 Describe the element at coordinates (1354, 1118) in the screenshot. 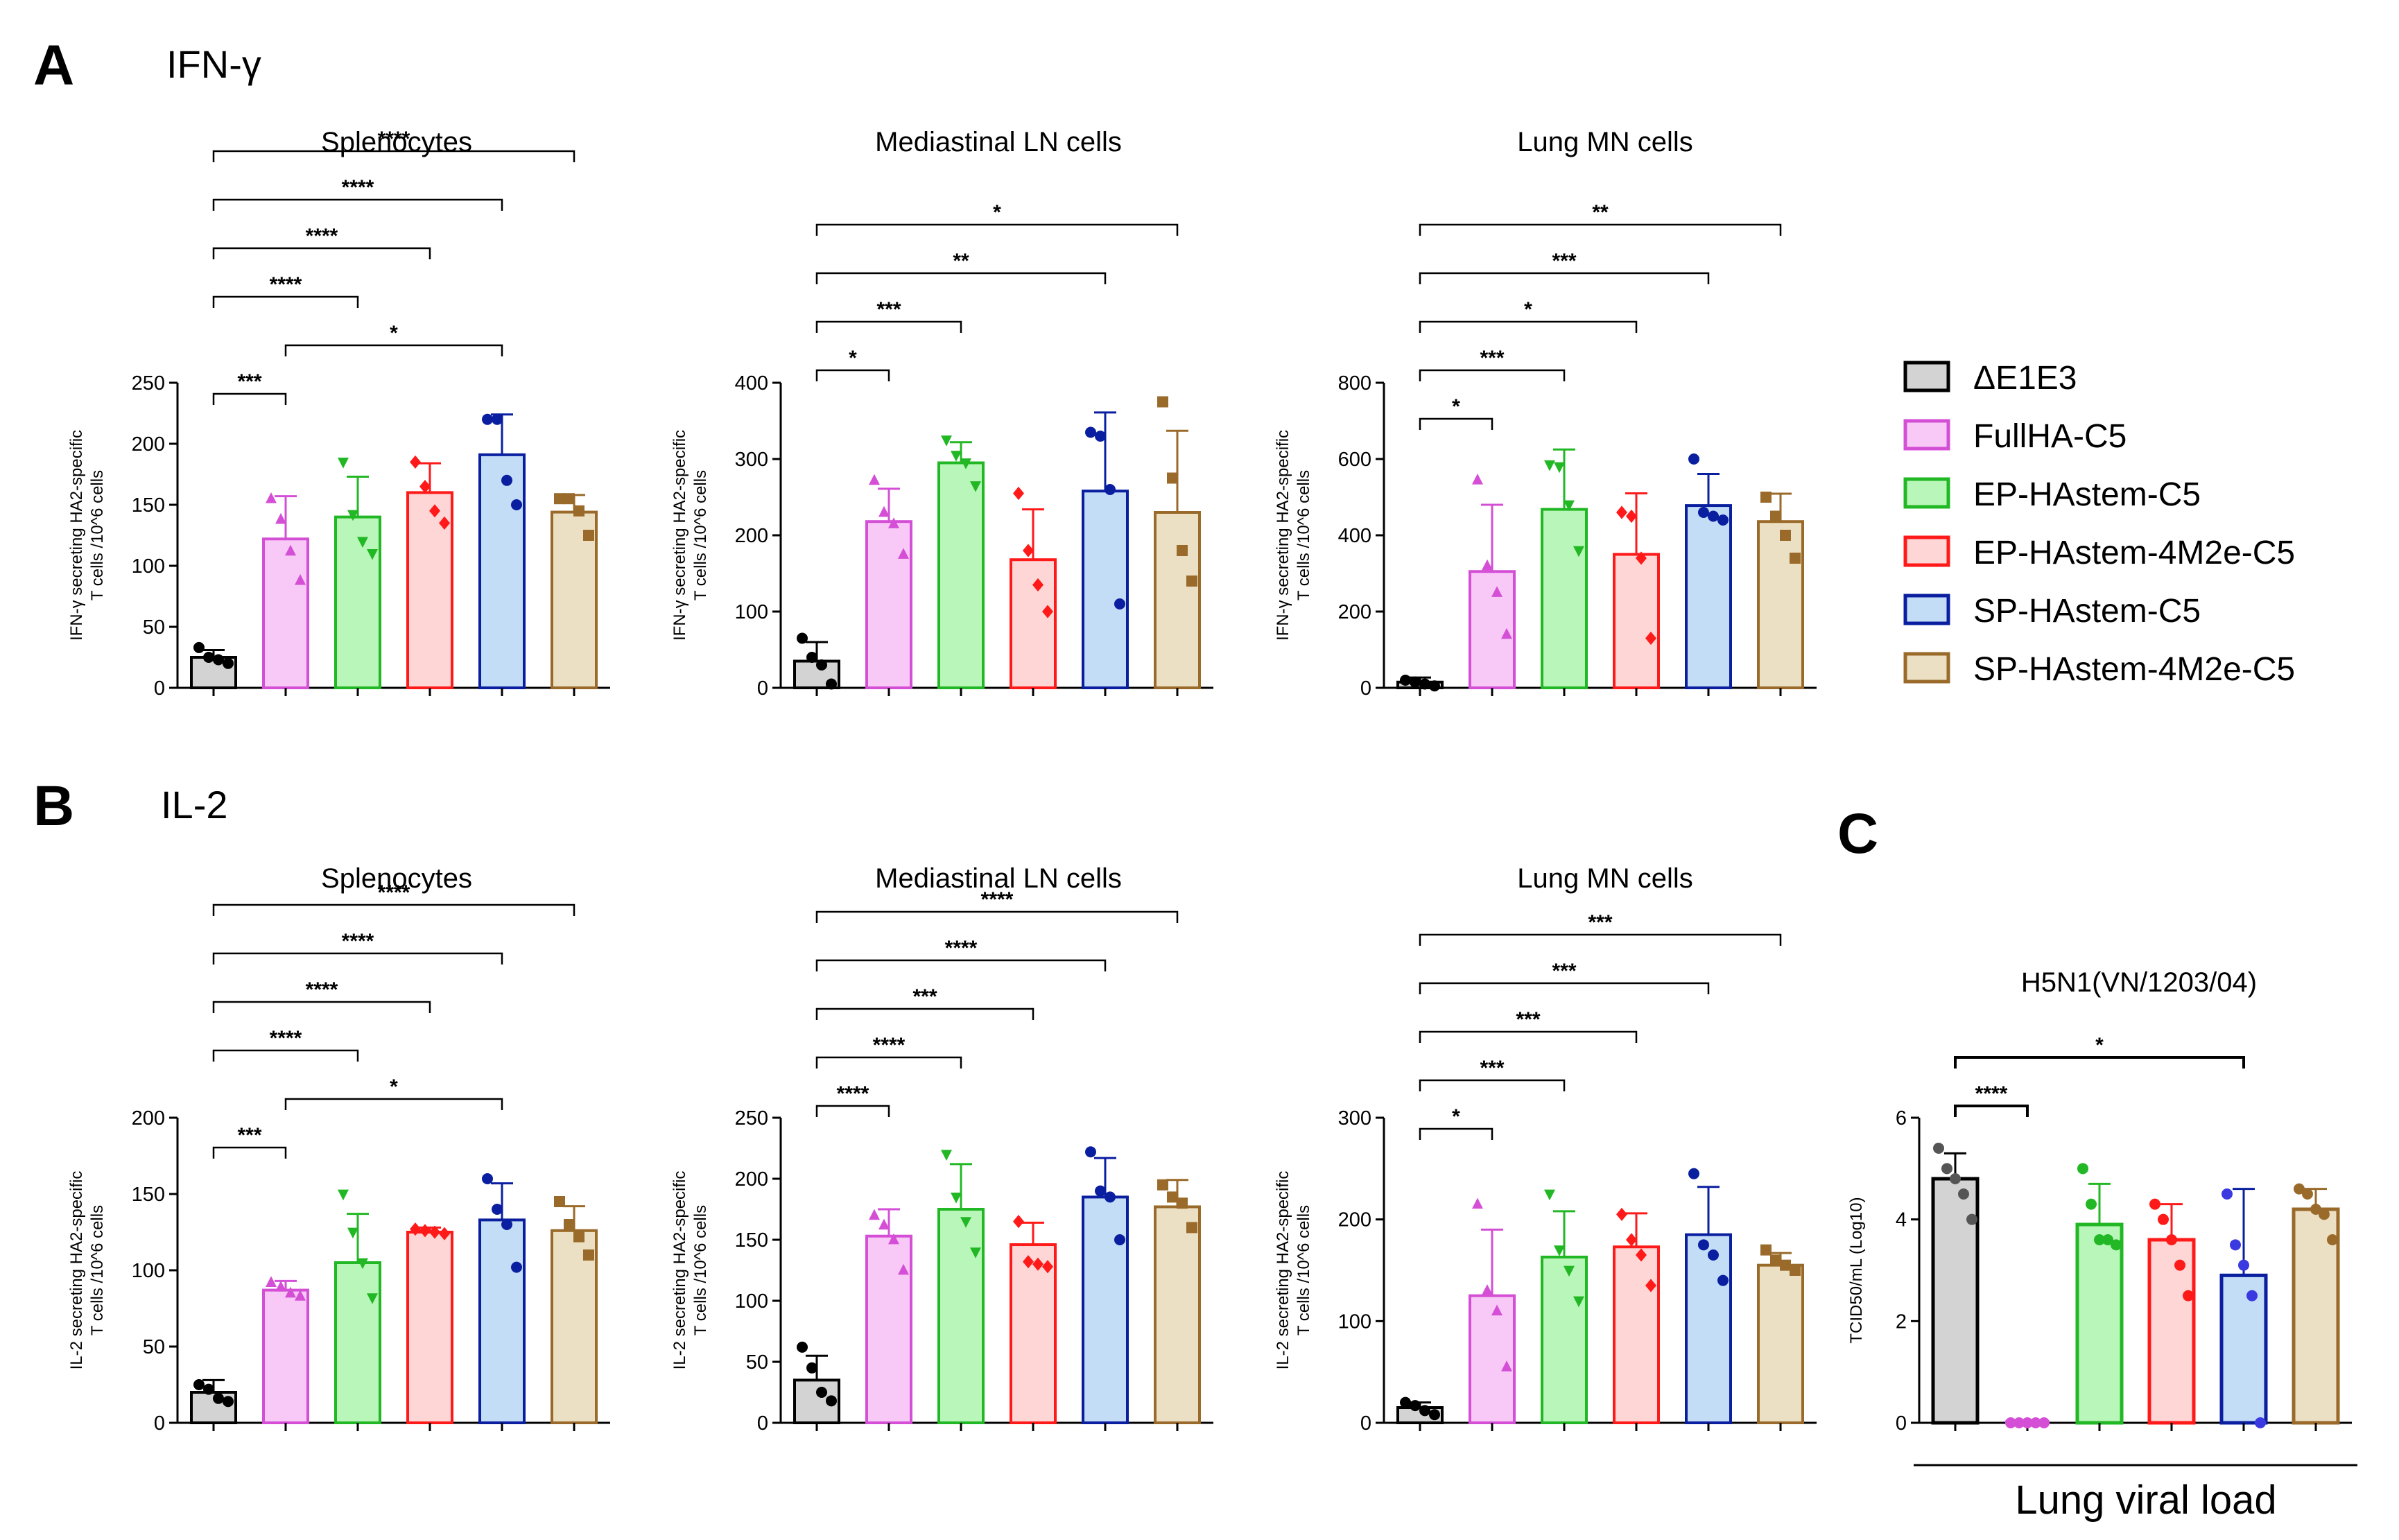

I see `y-tick-label: 300` at that location.